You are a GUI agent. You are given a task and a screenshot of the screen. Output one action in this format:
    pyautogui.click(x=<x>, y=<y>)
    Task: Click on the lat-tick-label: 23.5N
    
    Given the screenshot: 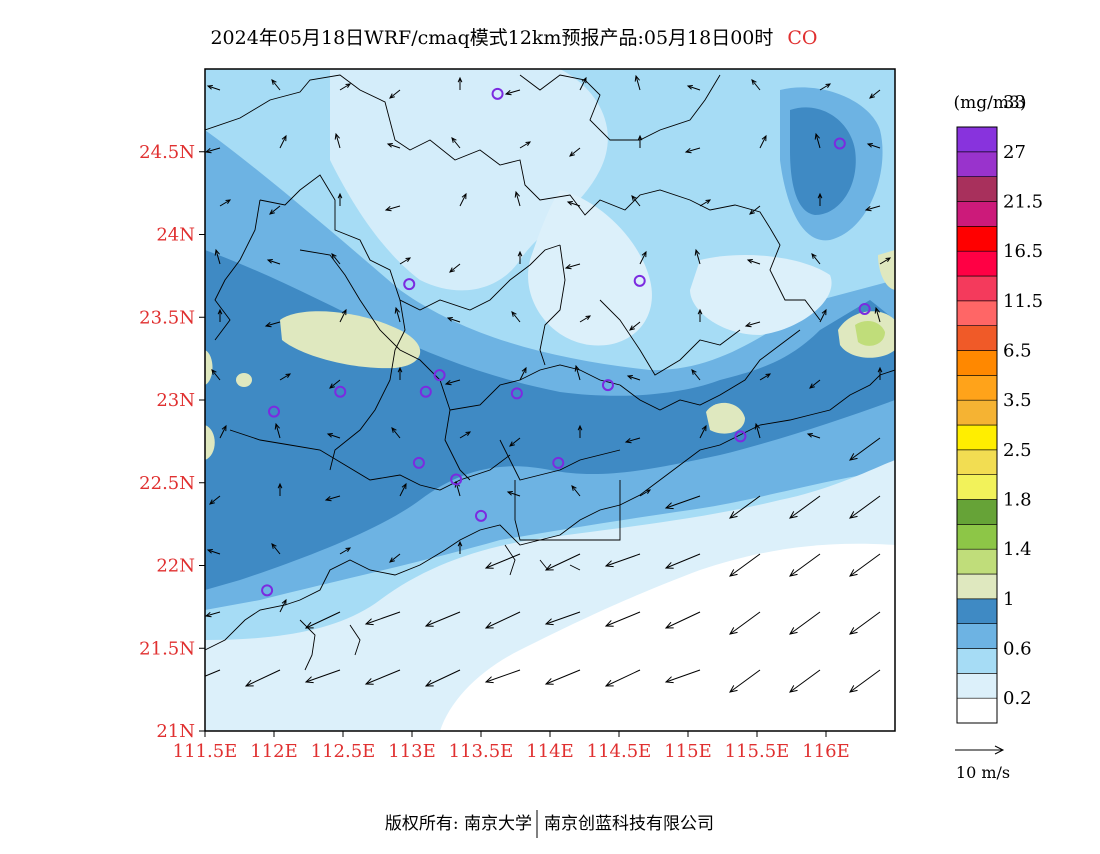 What is the action you would take?
    pyautogui.click(x=167, y=317)
    